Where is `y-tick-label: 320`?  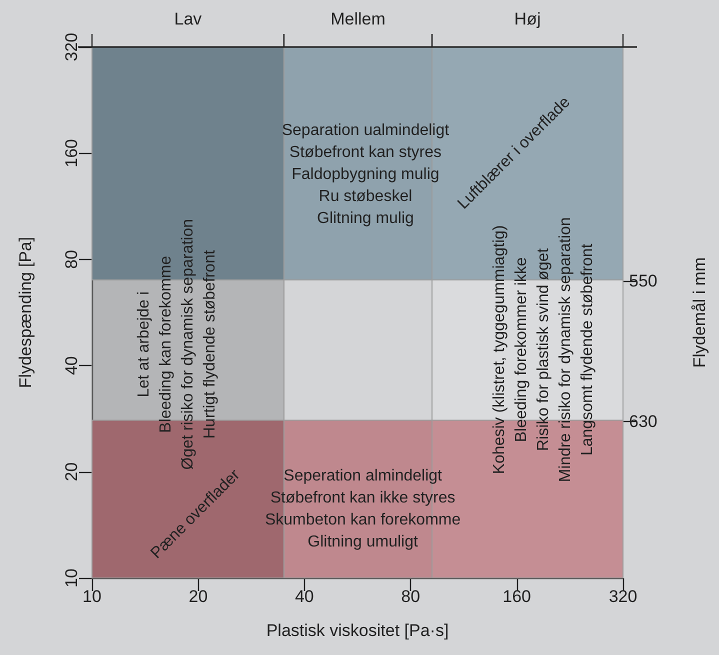
y-tick-label: 320 is located at coordinates (71, 47).